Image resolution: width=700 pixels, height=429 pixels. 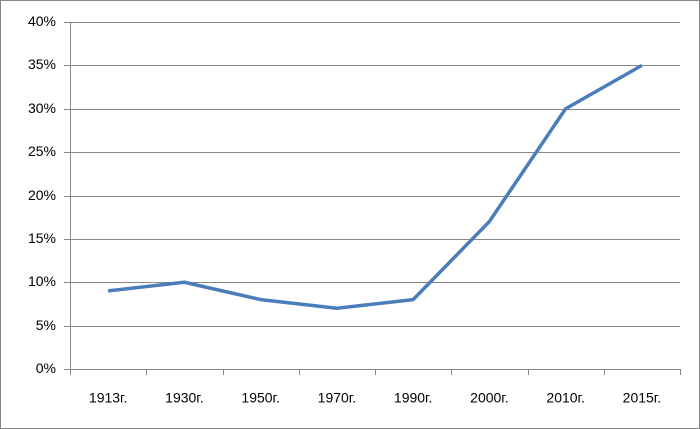 What do you see at coordinates (565, 398) in the screenshot?
I see `x-tick-label: 2010г.` at bounding box center [565, 398].